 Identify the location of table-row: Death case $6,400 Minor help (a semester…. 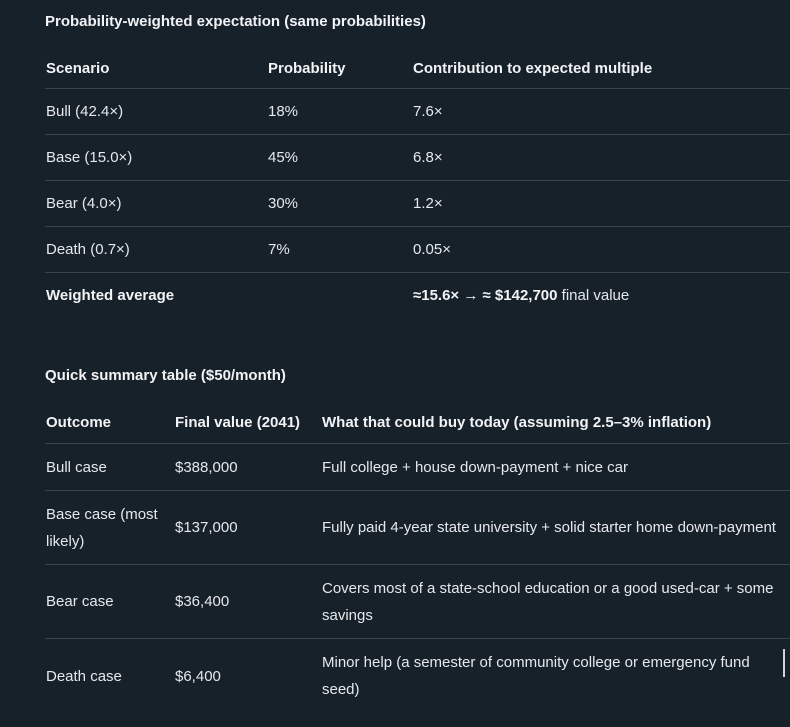
(417, 675).